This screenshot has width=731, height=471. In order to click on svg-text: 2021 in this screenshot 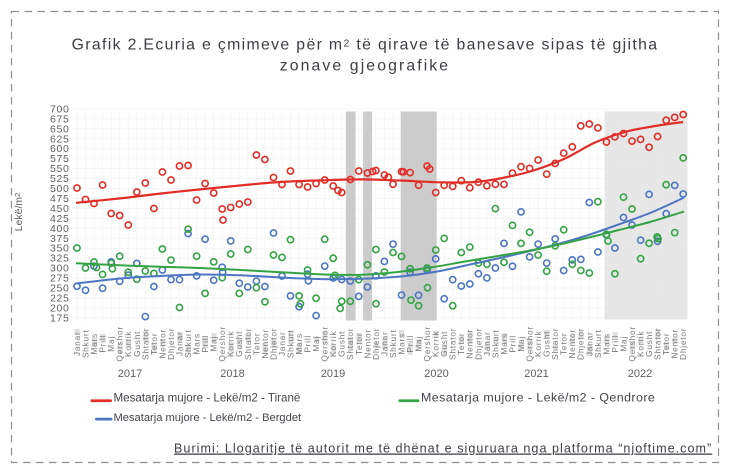, I will do `click(536, 374)`.